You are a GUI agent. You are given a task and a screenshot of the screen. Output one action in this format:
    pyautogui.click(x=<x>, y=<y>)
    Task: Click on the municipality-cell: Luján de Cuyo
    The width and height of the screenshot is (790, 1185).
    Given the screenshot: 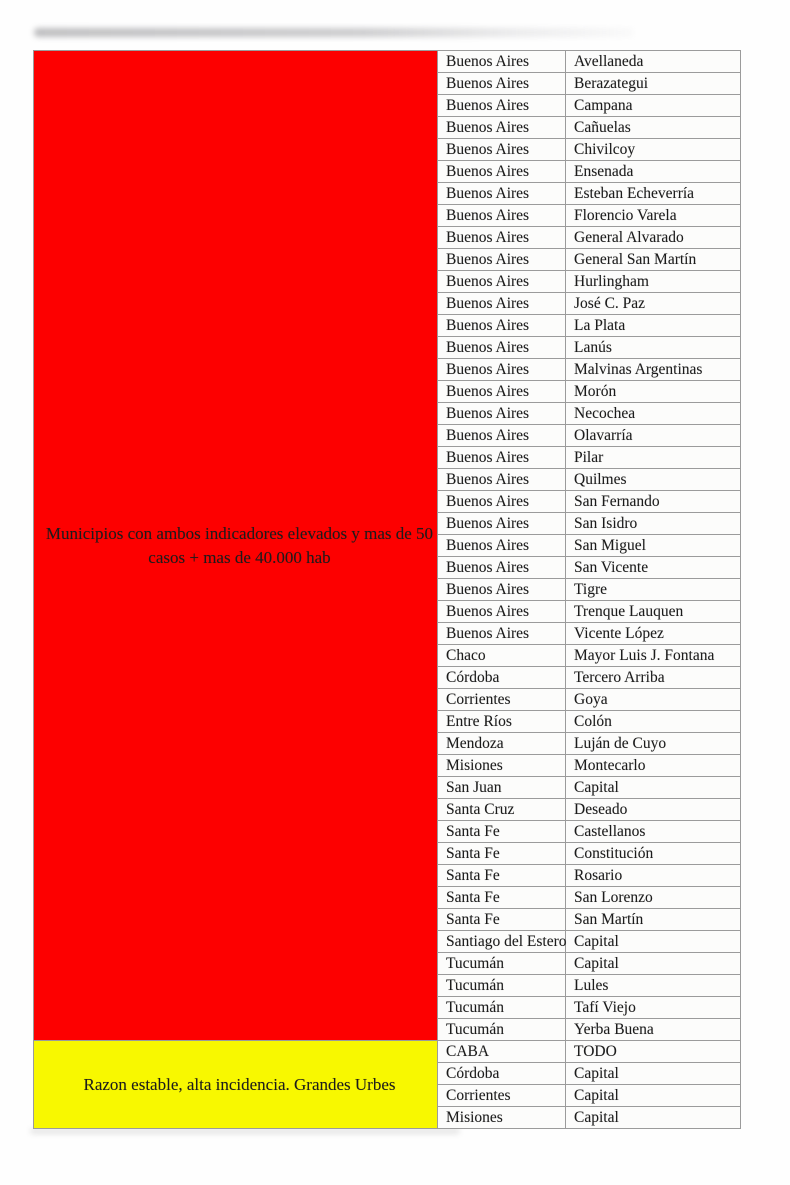 What is the action you would take?
    pyautogui.click(x=653, y=743)
    